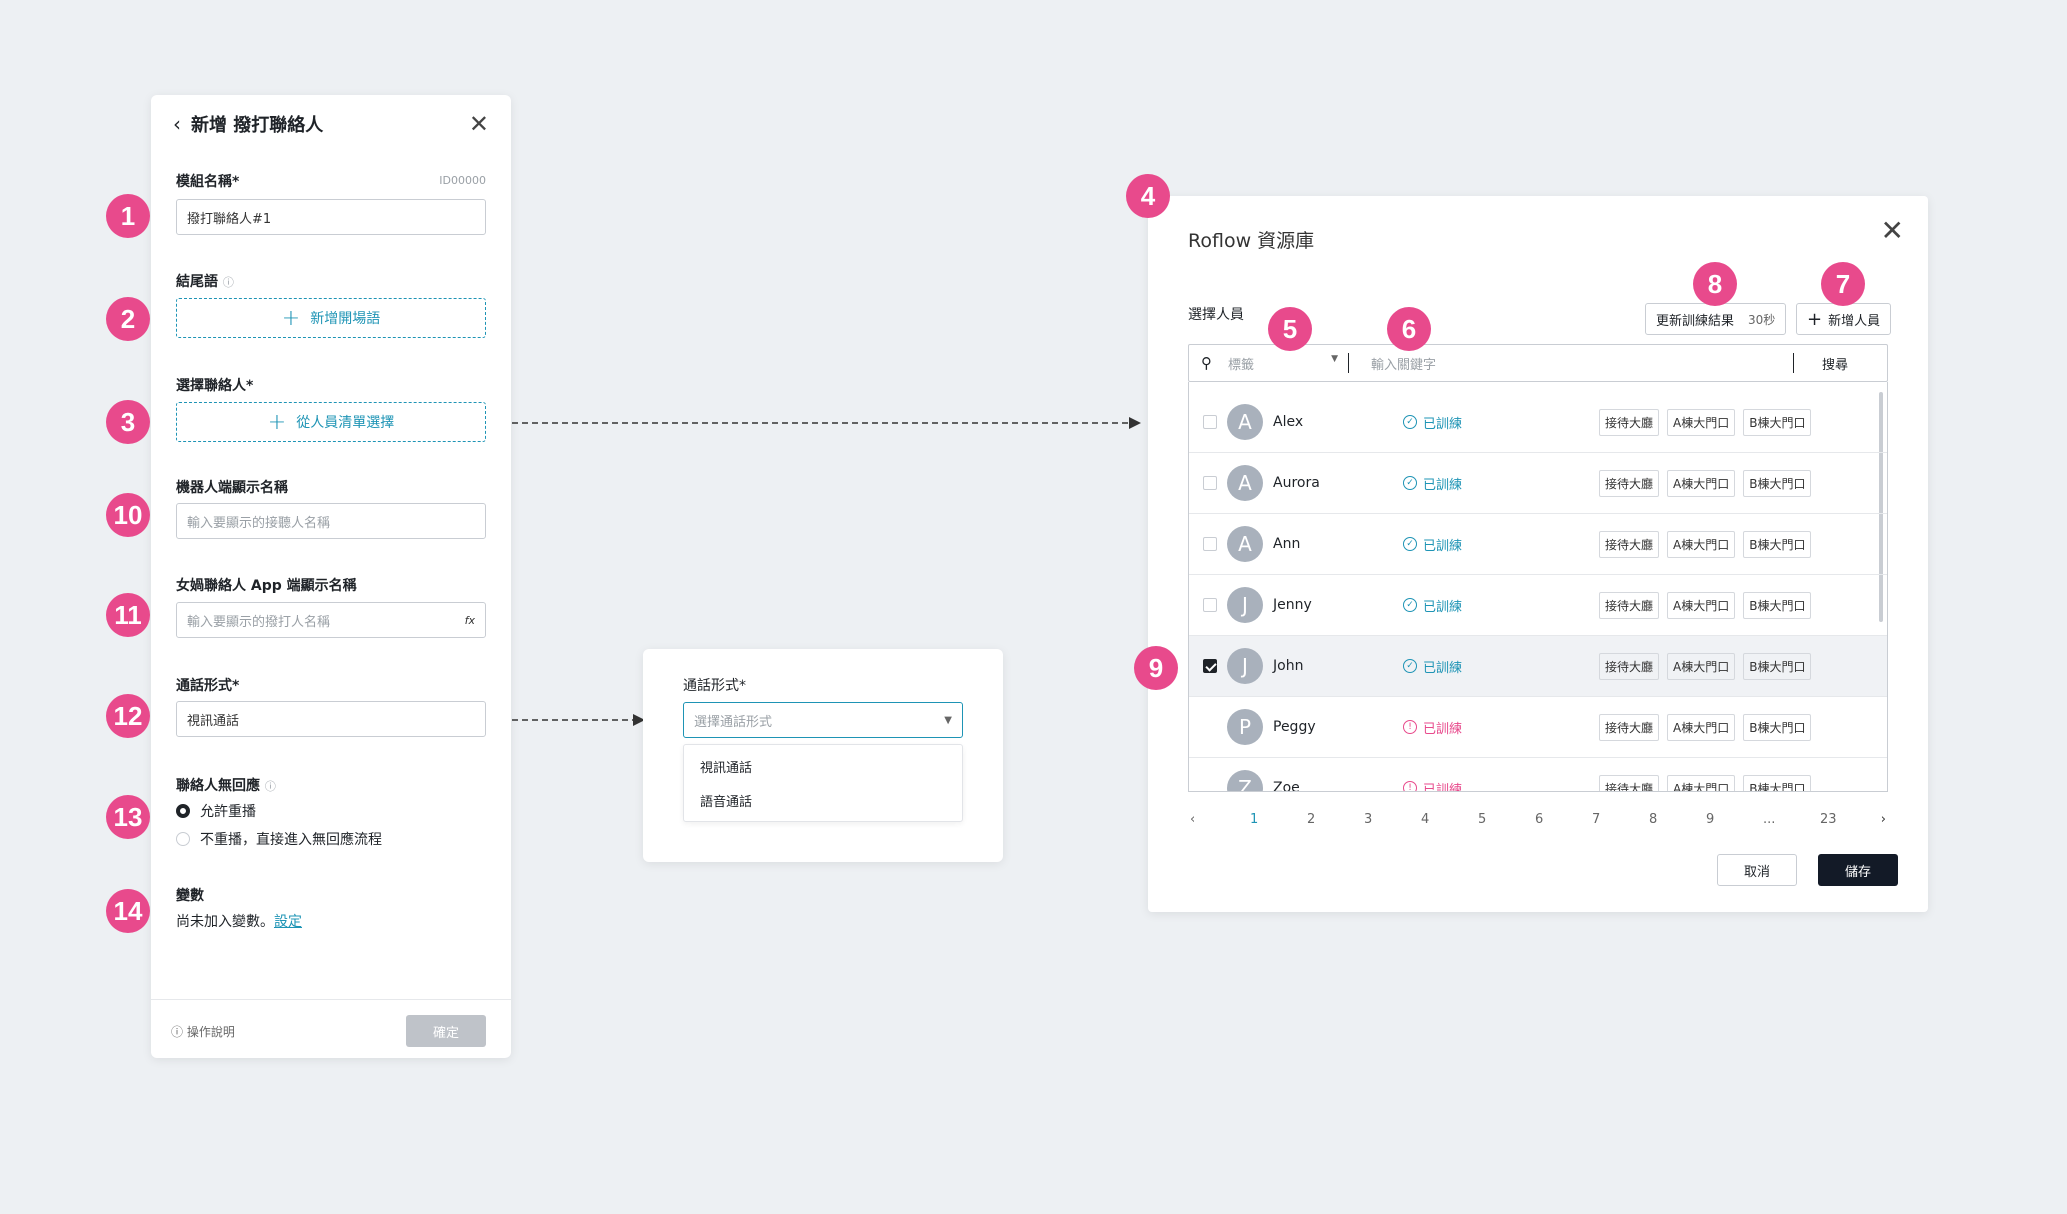 The width and height of the screenshot is (2067, 1214). Describe the element at coordinates (331, 217) in the screenshot. I see `module-name-input: 撥打聯絡人#1` at that location.